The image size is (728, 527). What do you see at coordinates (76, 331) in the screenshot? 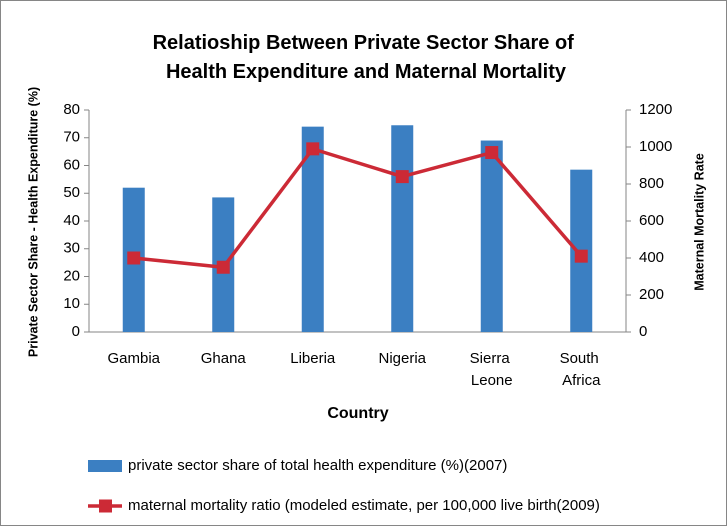
I see `y-tick-label: 0` at bounding box center [76, 331].